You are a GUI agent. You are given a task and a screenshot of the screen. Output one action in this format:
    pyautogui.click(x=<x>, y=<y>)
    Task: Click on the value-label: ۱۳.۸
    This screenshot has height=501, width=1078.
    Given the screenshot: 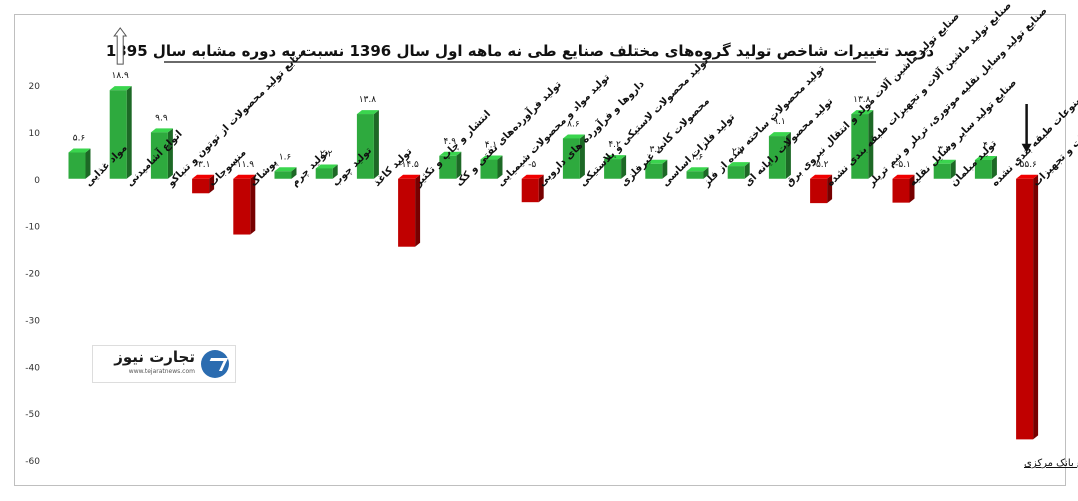 What is the action you would take?
    pyautogui.click(x=862, y=100)
    